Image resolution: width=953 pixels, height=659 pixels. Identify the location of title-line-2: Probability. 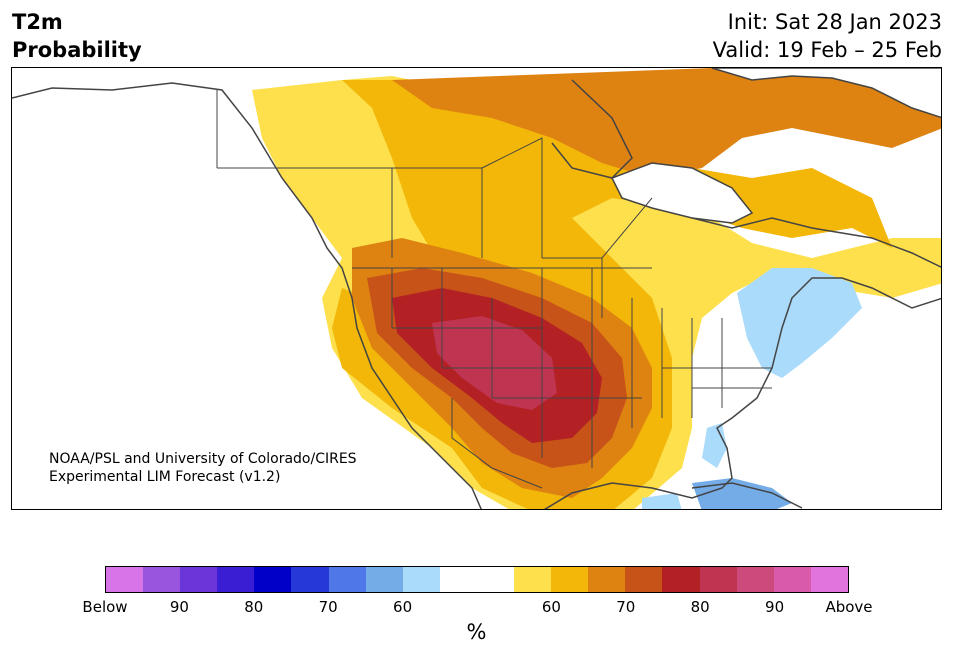
(77, 50).